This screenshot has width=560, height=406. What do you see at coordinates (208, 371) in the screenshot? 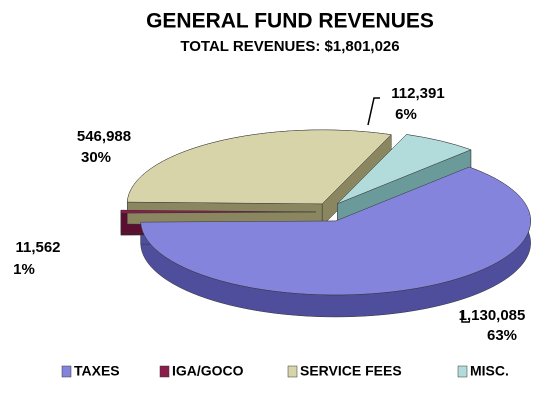
I see `legend-label: IGA/GOCO` at bounding box center [208, 371].